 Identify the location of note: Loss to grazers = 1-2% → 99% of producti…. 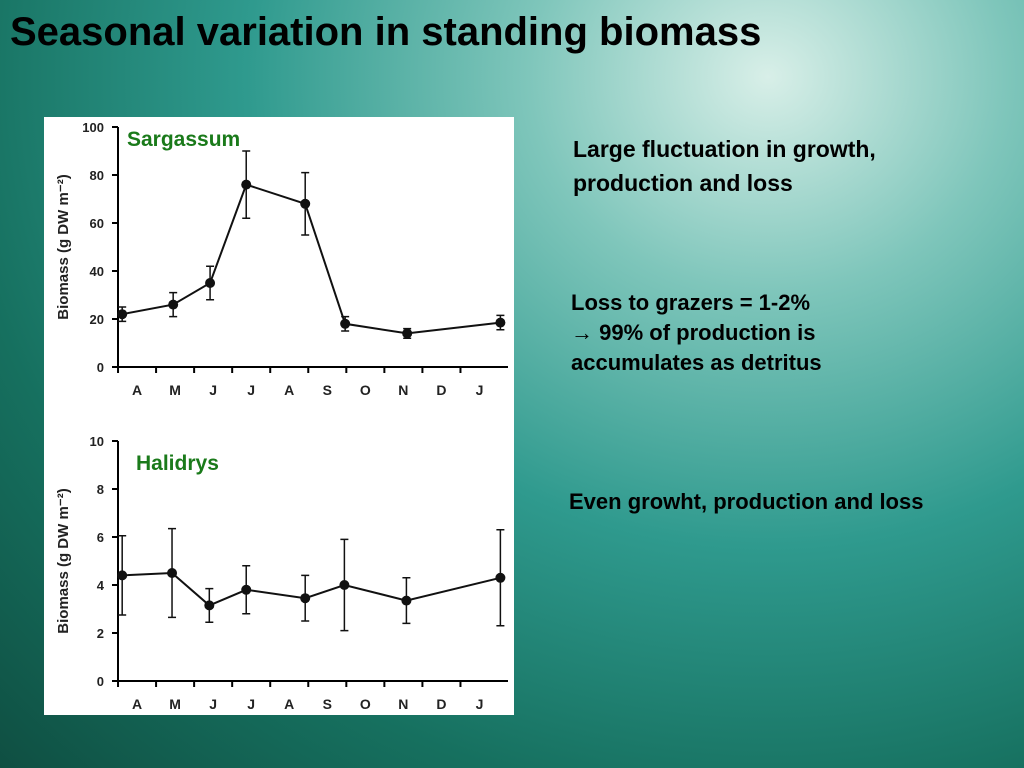
(696, 333).